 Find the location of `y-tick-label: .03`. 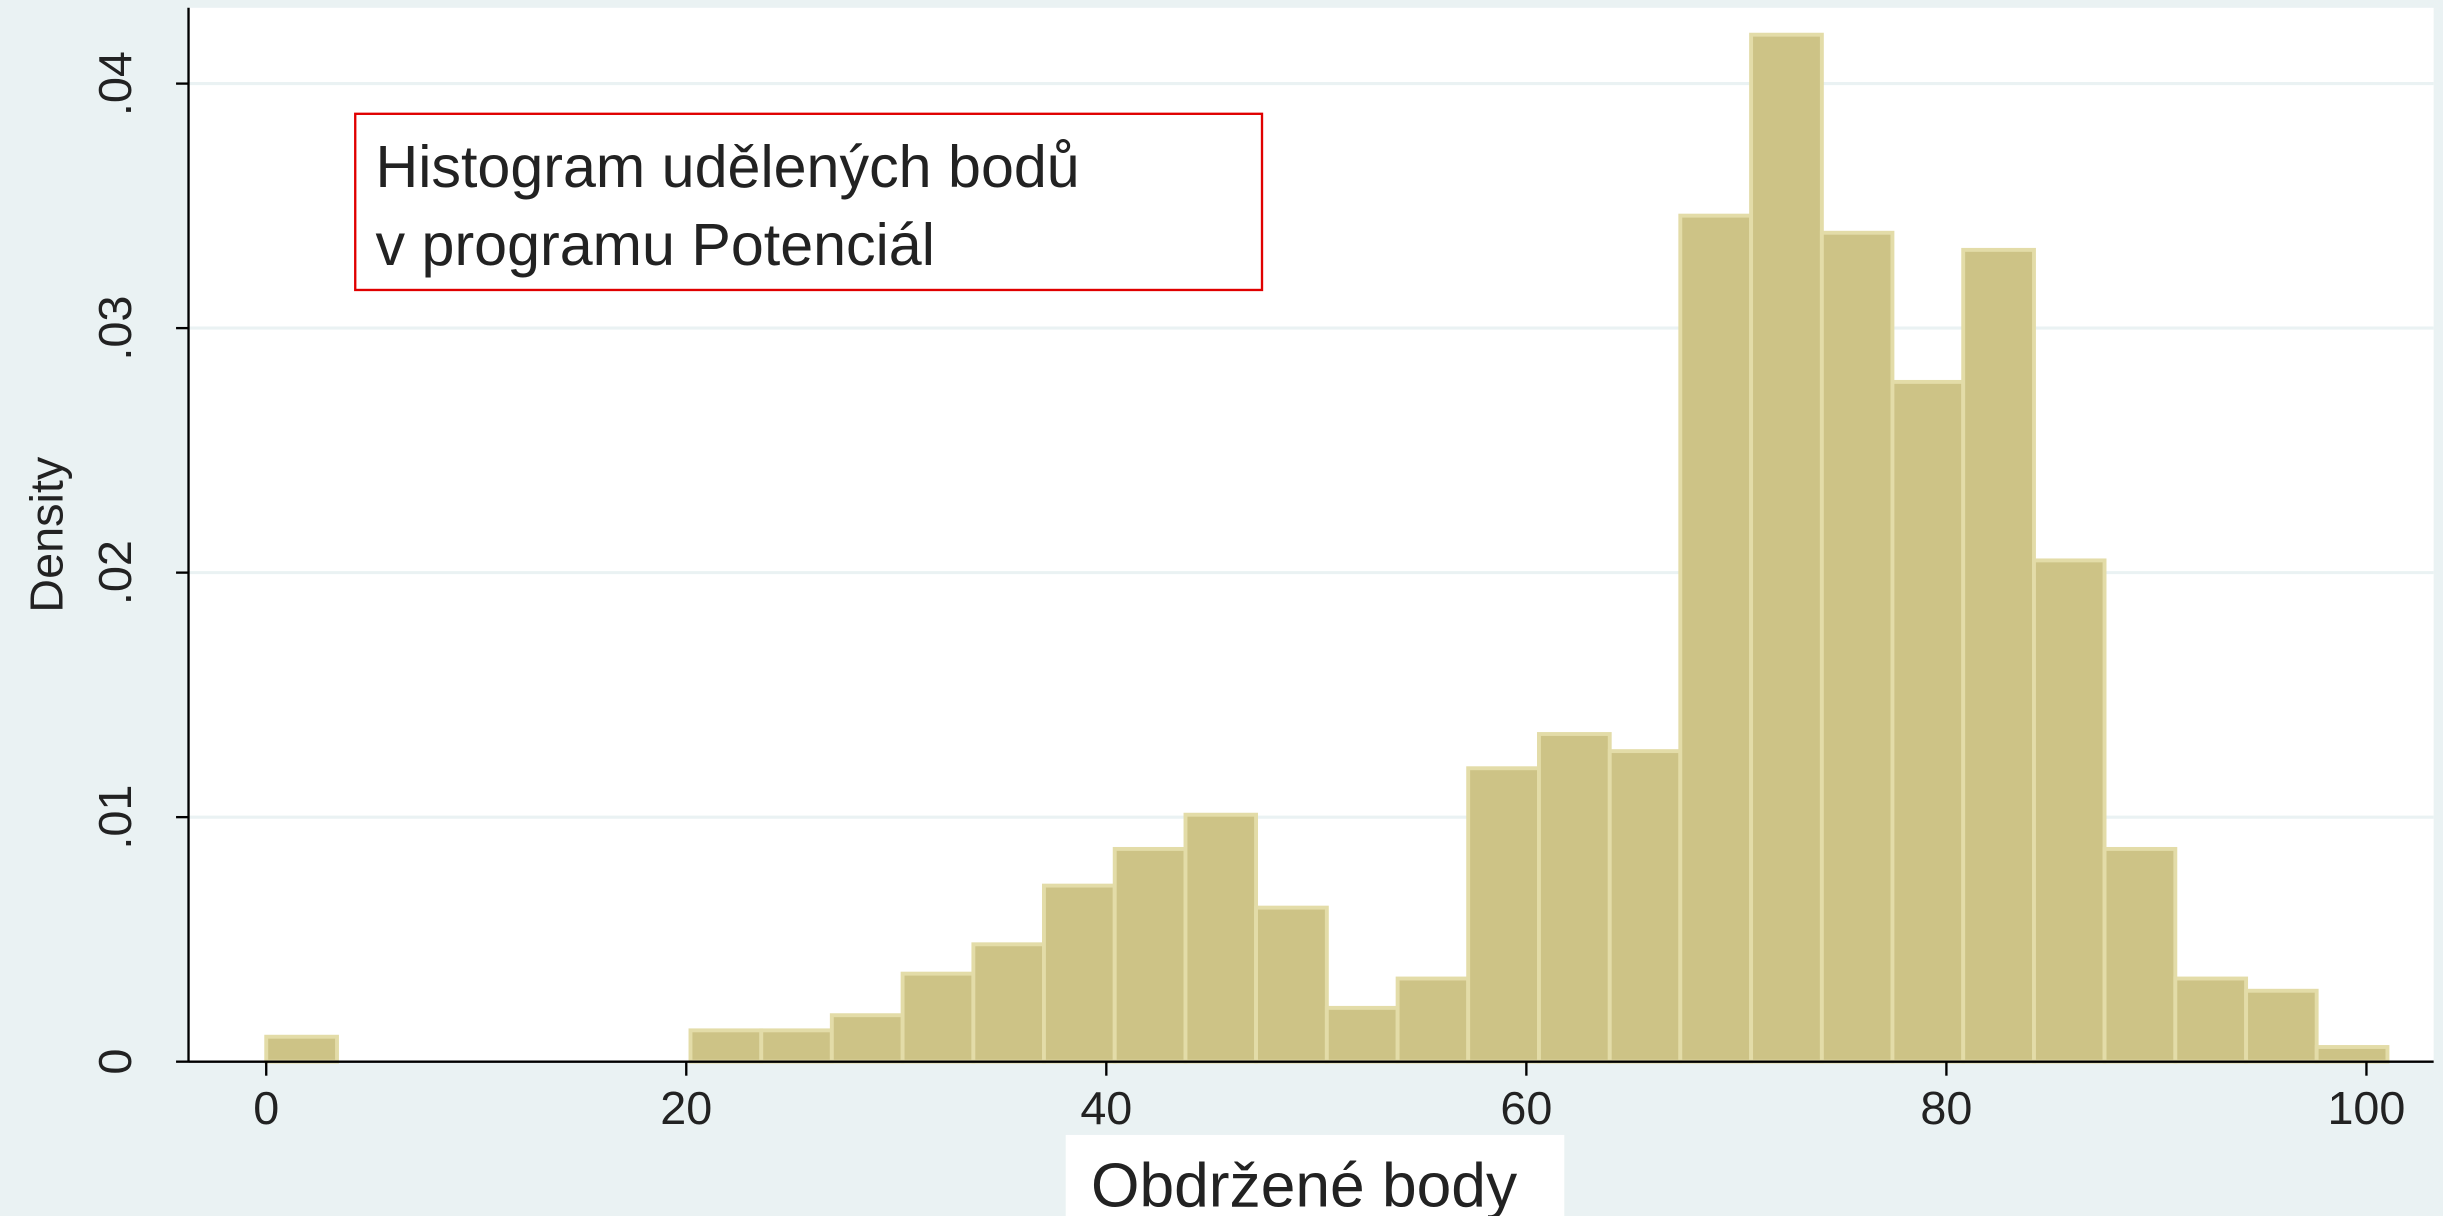

y-tick-label: .03 is located at coordinates (115, 328).